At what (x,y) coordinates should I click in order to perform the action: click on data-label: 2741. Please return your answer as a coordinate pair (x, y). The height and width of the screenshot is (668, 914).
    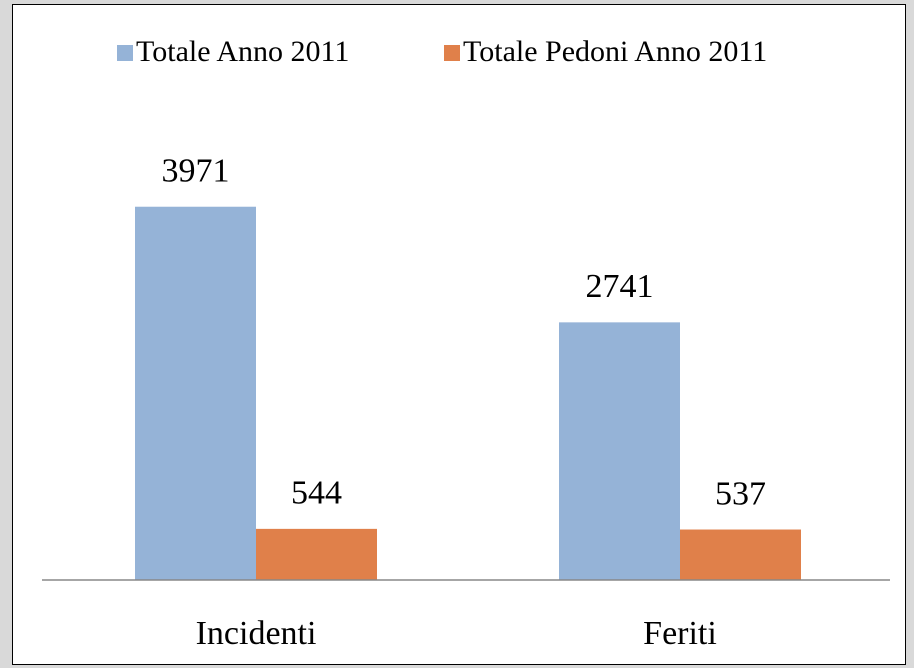
    Looking at the image, I should click on (620, 286).